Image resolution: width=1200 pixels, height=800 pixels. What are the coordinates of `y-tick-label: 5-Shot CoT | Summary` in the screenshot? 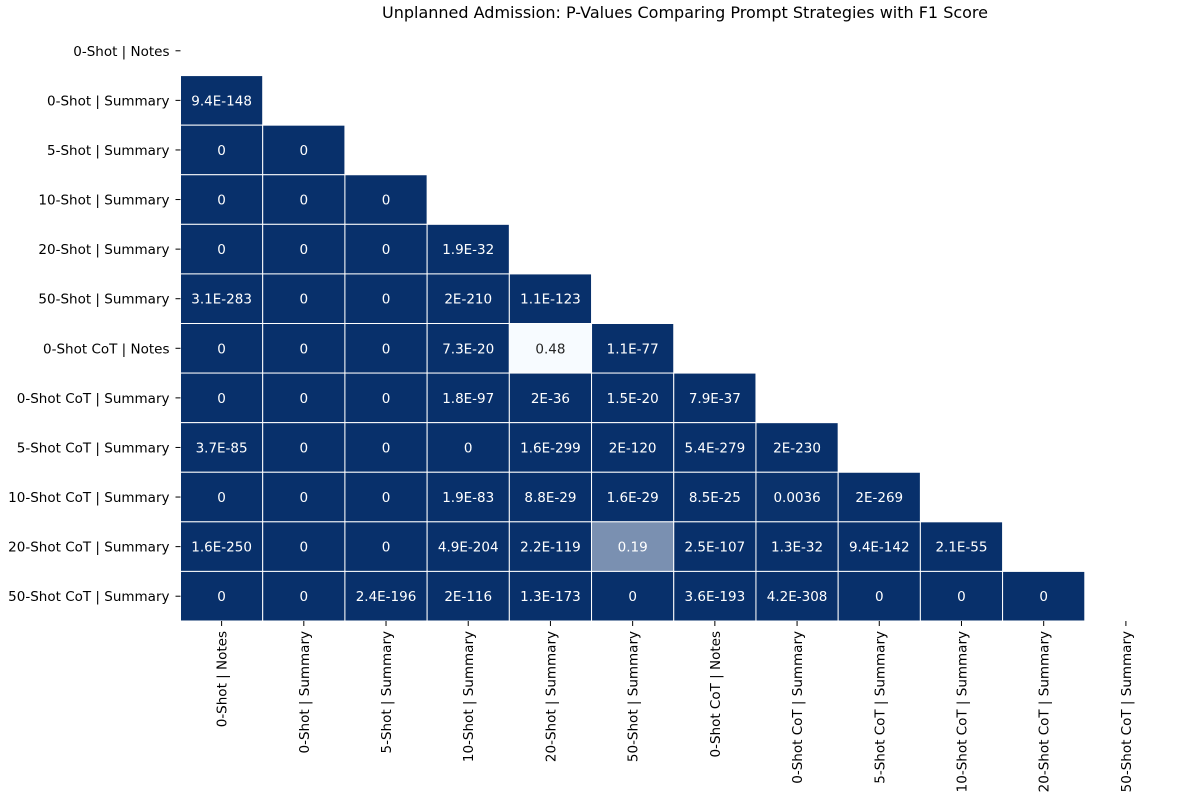 It's located at (93, 448).